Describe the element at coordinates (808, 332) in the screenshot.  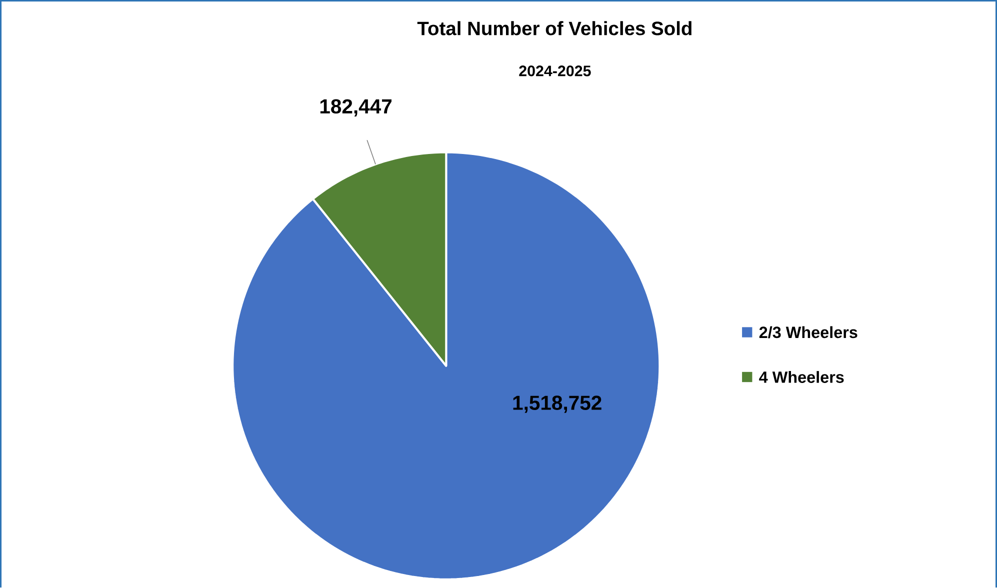
I see `legend-label: 2/3 Wheelers` at that location.